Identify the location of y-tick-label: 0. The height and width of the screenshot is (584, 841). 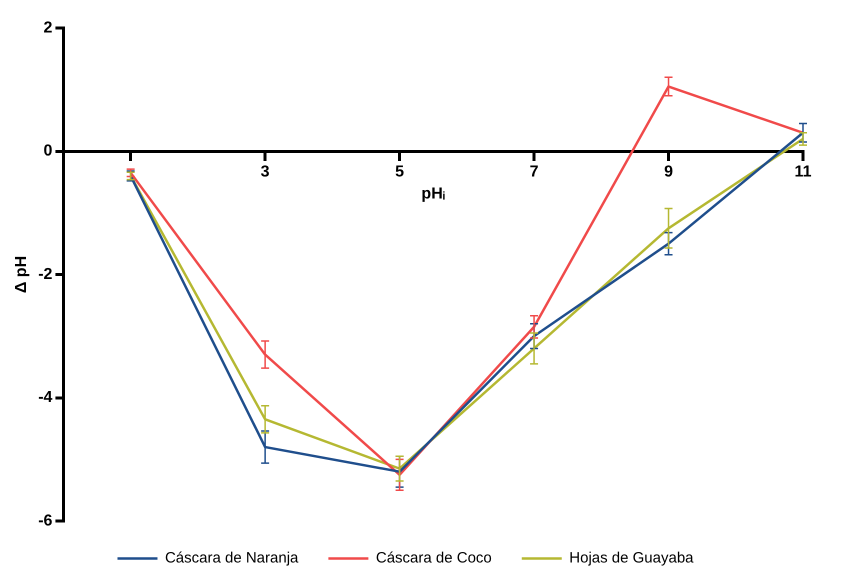
(48, 151).